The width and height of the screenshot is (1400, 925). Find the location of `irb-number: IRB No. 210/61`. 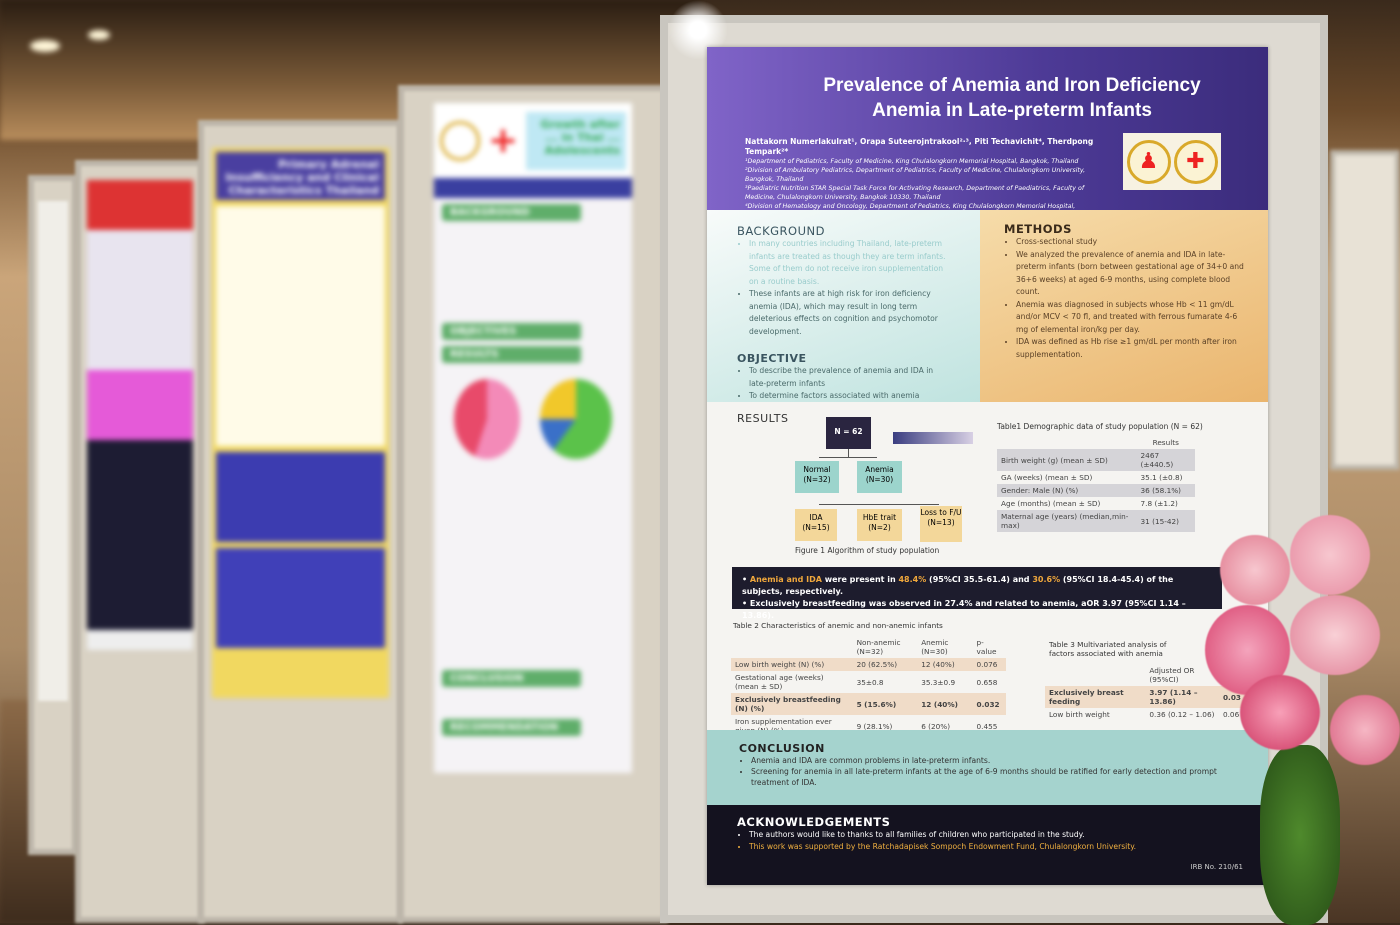

irb-number: IRB No. 210/61 is located at coordinates (1216, 867).